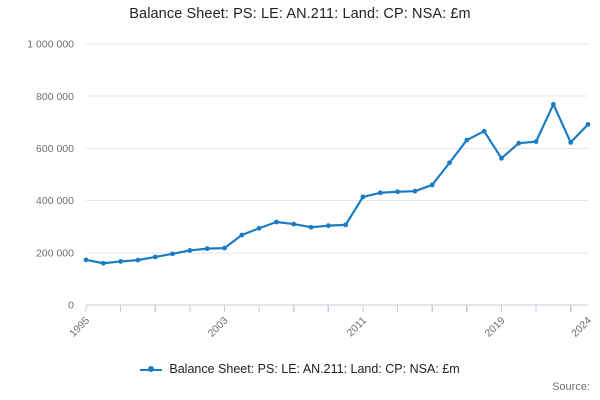 The height and width of the screenshot is (400, 600). What do you see at coordinates (71, 306) in the screenshot?
I see `y-axis-tick-label: 0` at bounding box center [71, 306].